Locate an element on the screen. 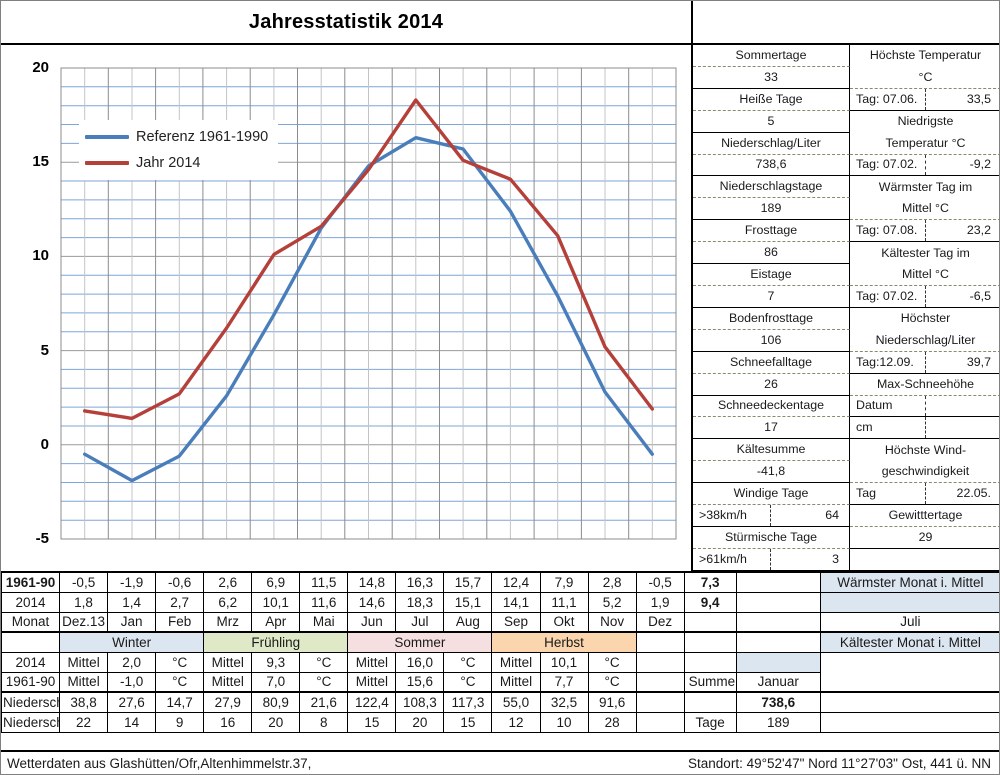 Image resolution: width=1000 pixels, height=775 pixels. warmest-month-value: Juli is located at coordinates (909, 622).